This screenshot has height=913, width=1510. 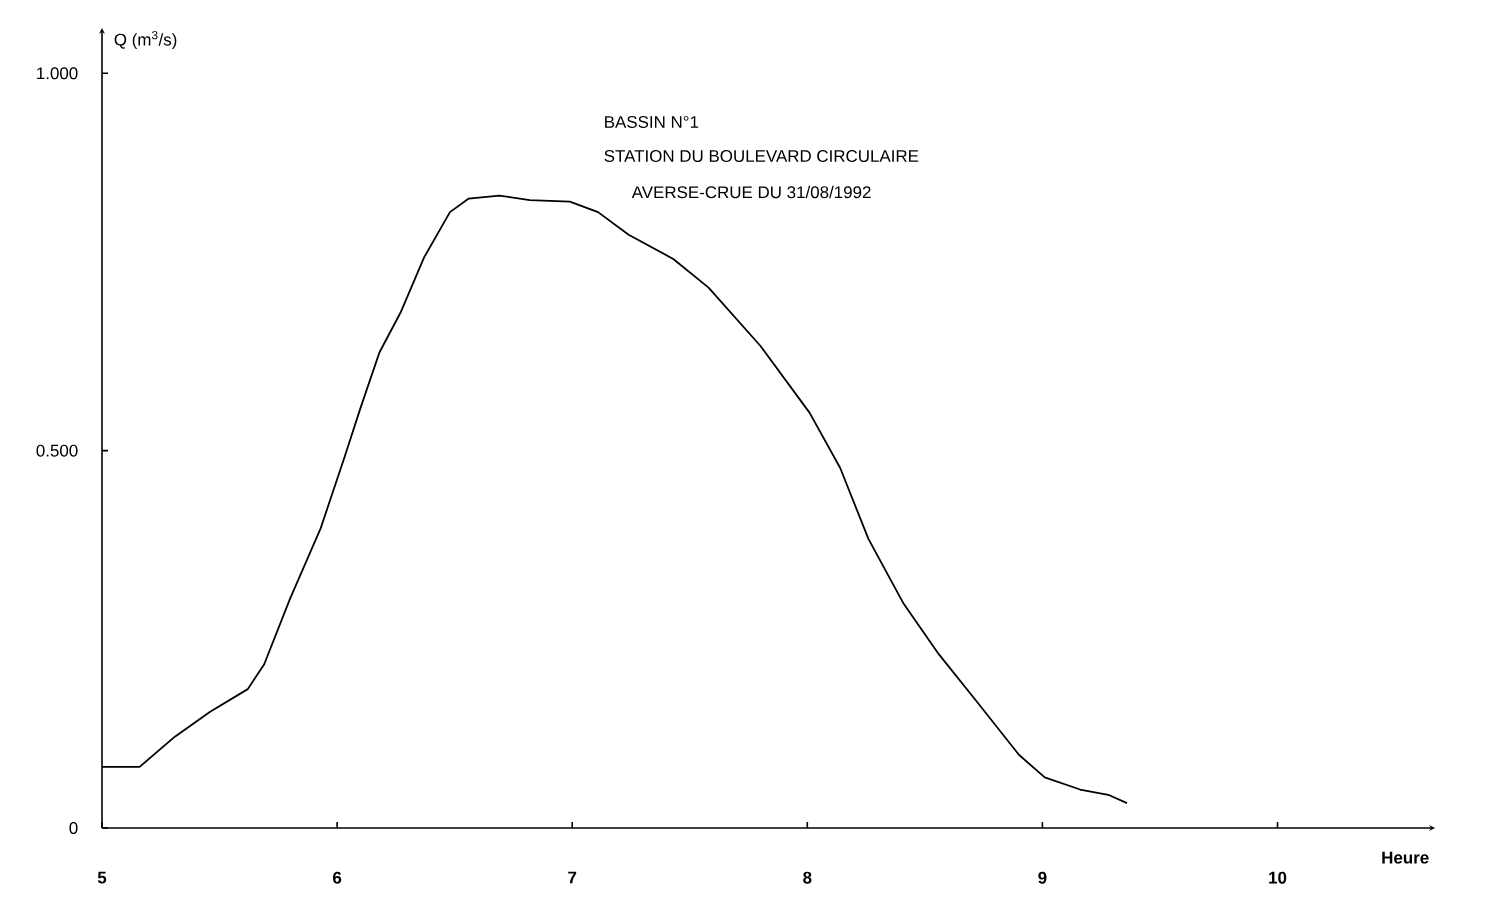 What do you see at coordinates (1405, 857) in the screenshot?
I see `x-axis-title: Heure` at bounding box center [1405, 857].